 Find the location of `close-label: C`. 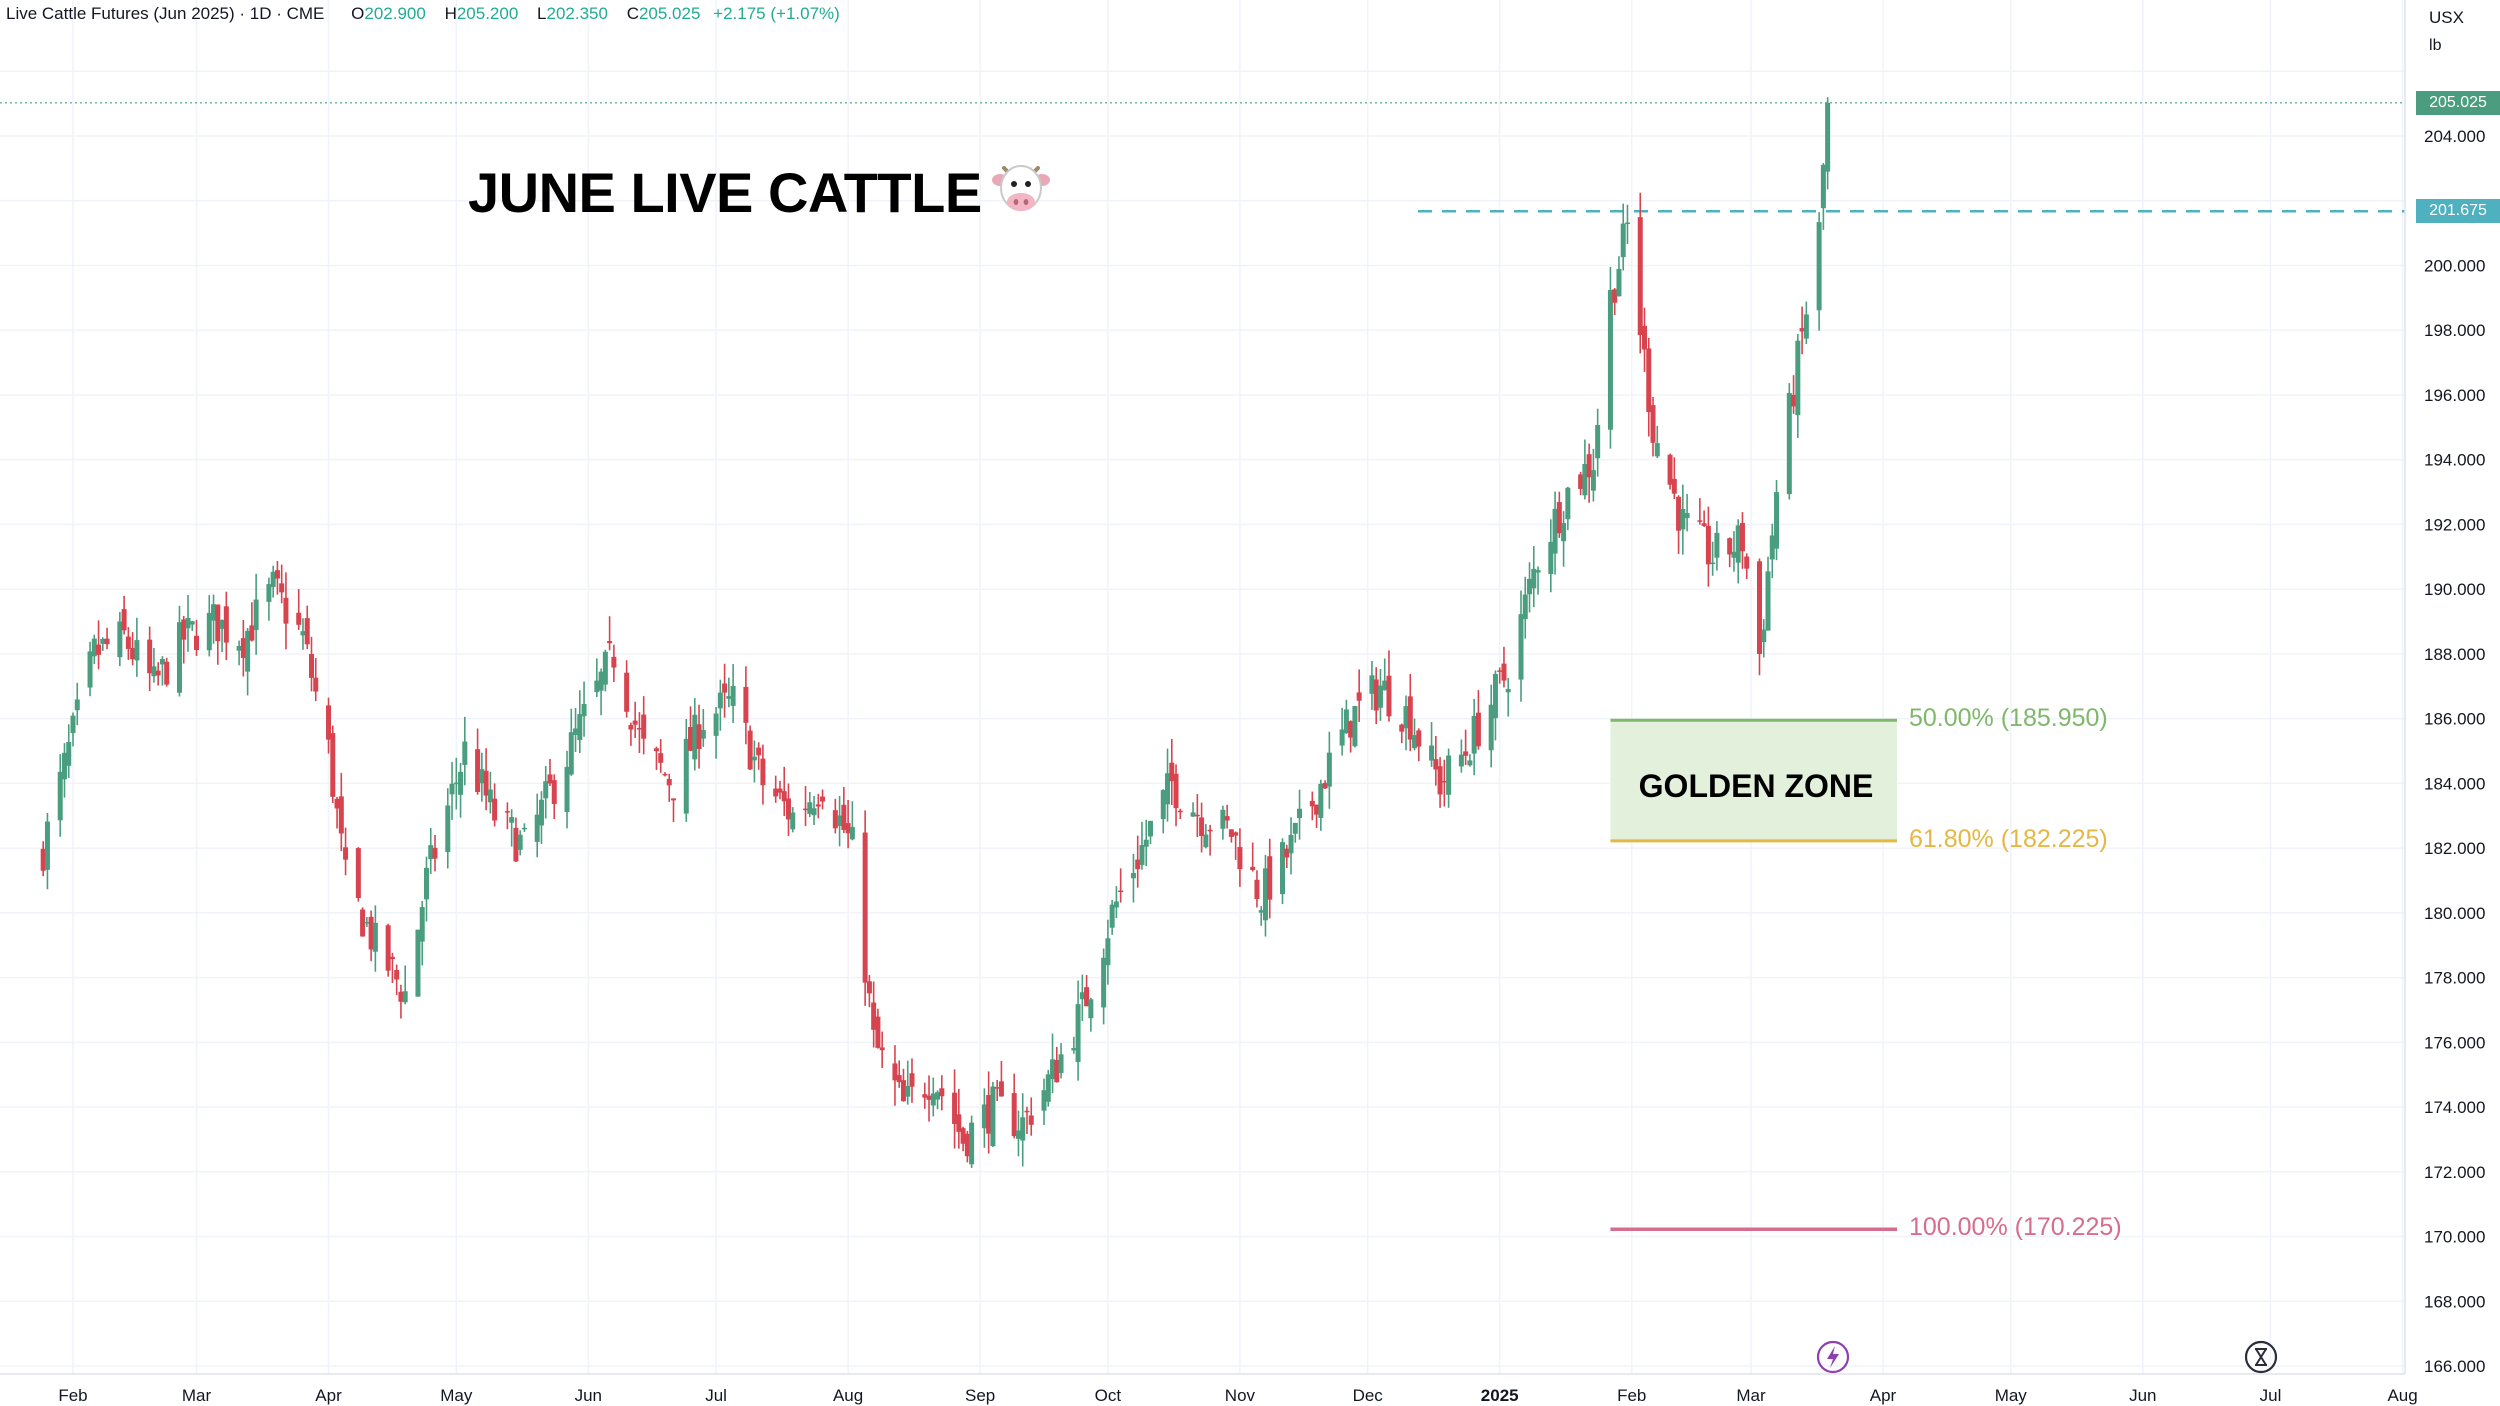

close-label: C is located at coordinates (632, 13).